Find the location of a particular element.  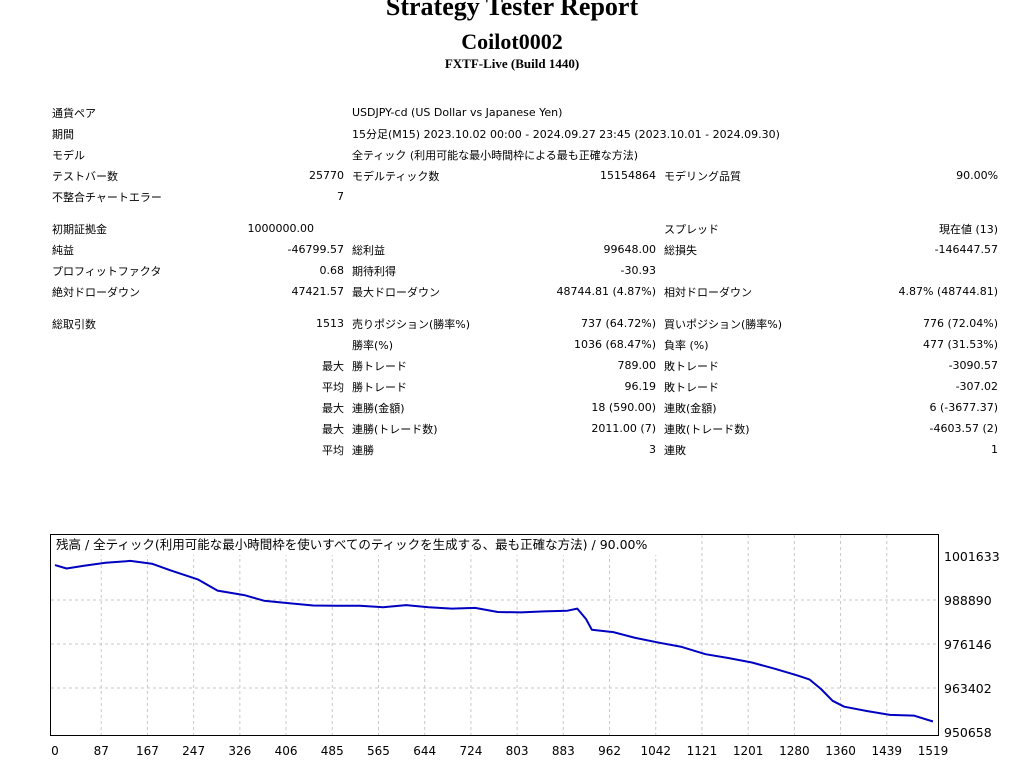

x-tick-label: 724 is located at coordinates (470, 751).